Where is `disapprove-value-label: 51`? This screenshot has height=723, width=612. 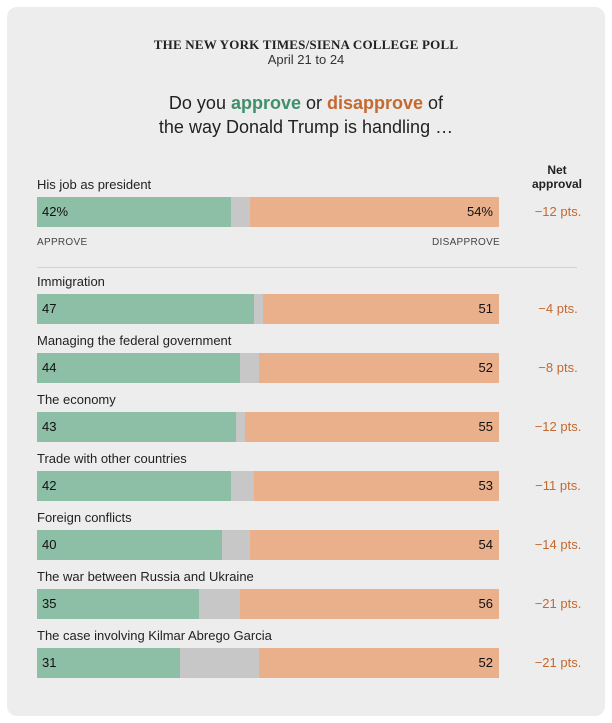
disapprove-value-label: 51 is located at coordinates (485, 308).